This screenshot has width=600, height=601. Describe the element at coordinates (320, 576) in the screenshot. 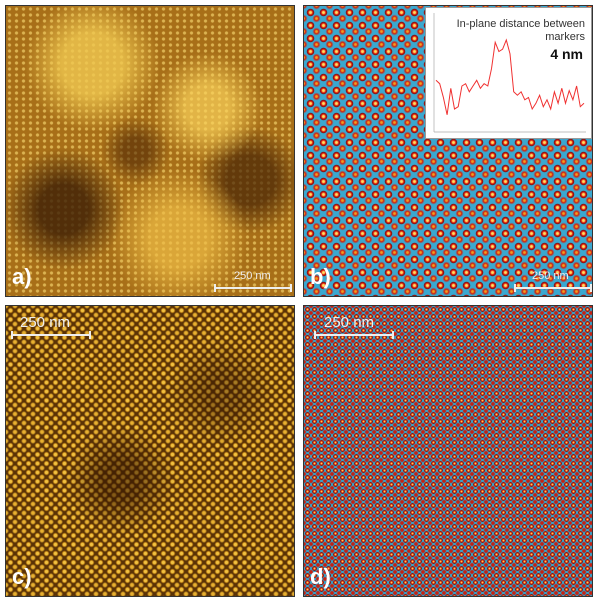

I see `panel-label: d)` at that location.